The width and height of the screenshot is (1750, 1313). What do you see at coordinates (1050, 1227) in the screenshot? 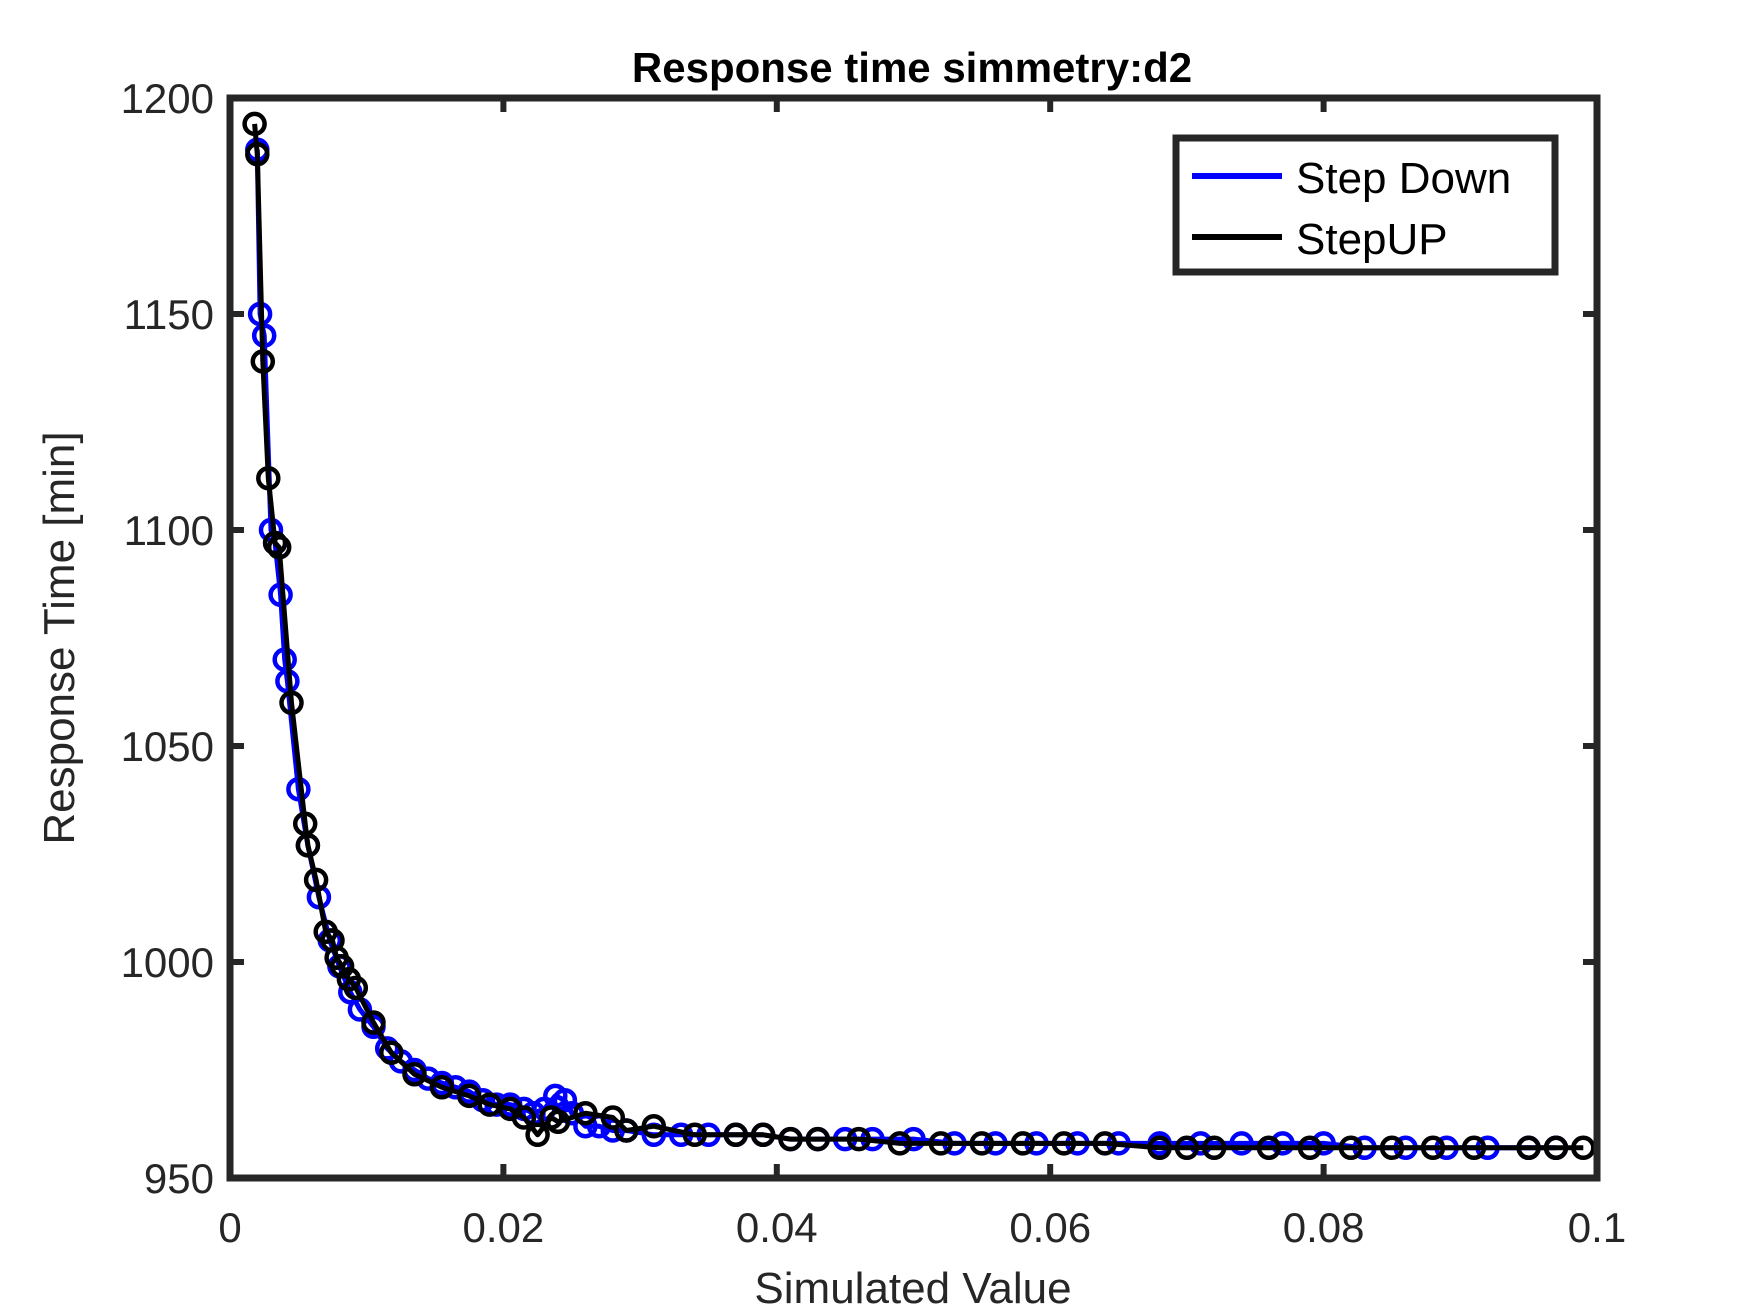
I see `x-tick-label: 0.06` at bounding box center [1050, 1227].